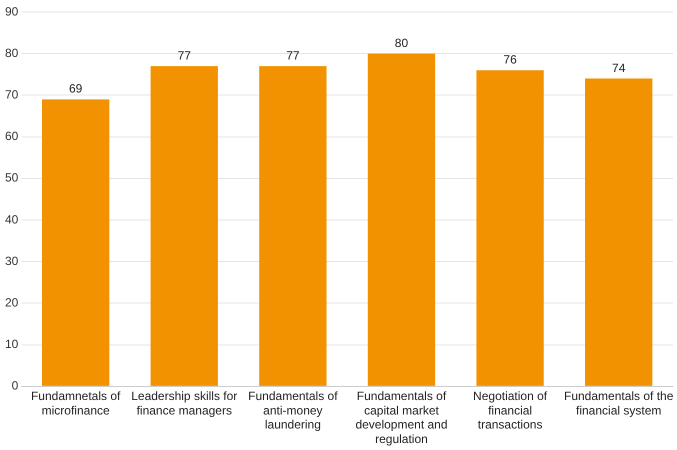 Image resolution: width=677 pixels, height=450 pixels. I want to click on data-label: 80, so click(401, 43).